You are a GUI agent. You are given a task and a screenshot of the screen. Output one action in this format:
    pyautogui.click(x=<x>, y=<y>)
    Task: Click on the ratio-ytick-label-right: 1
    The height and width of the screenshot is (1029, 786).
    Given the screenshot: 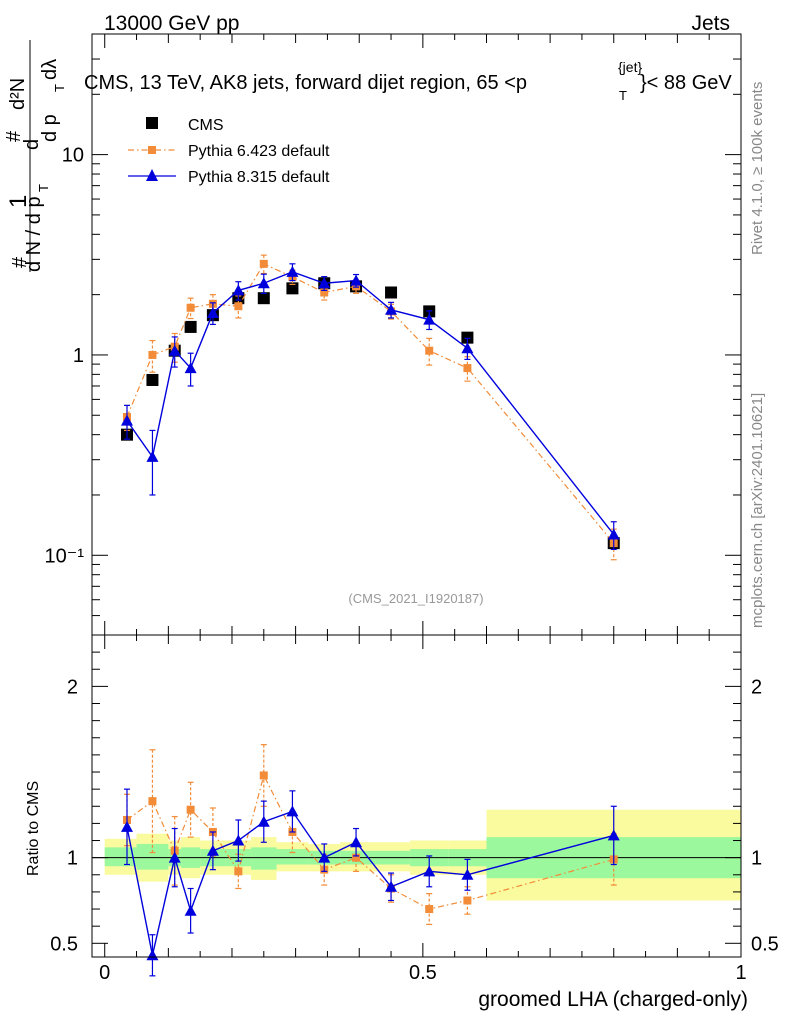 What is the action you would take?
    pyautogui.click(x=756, y=859)
    